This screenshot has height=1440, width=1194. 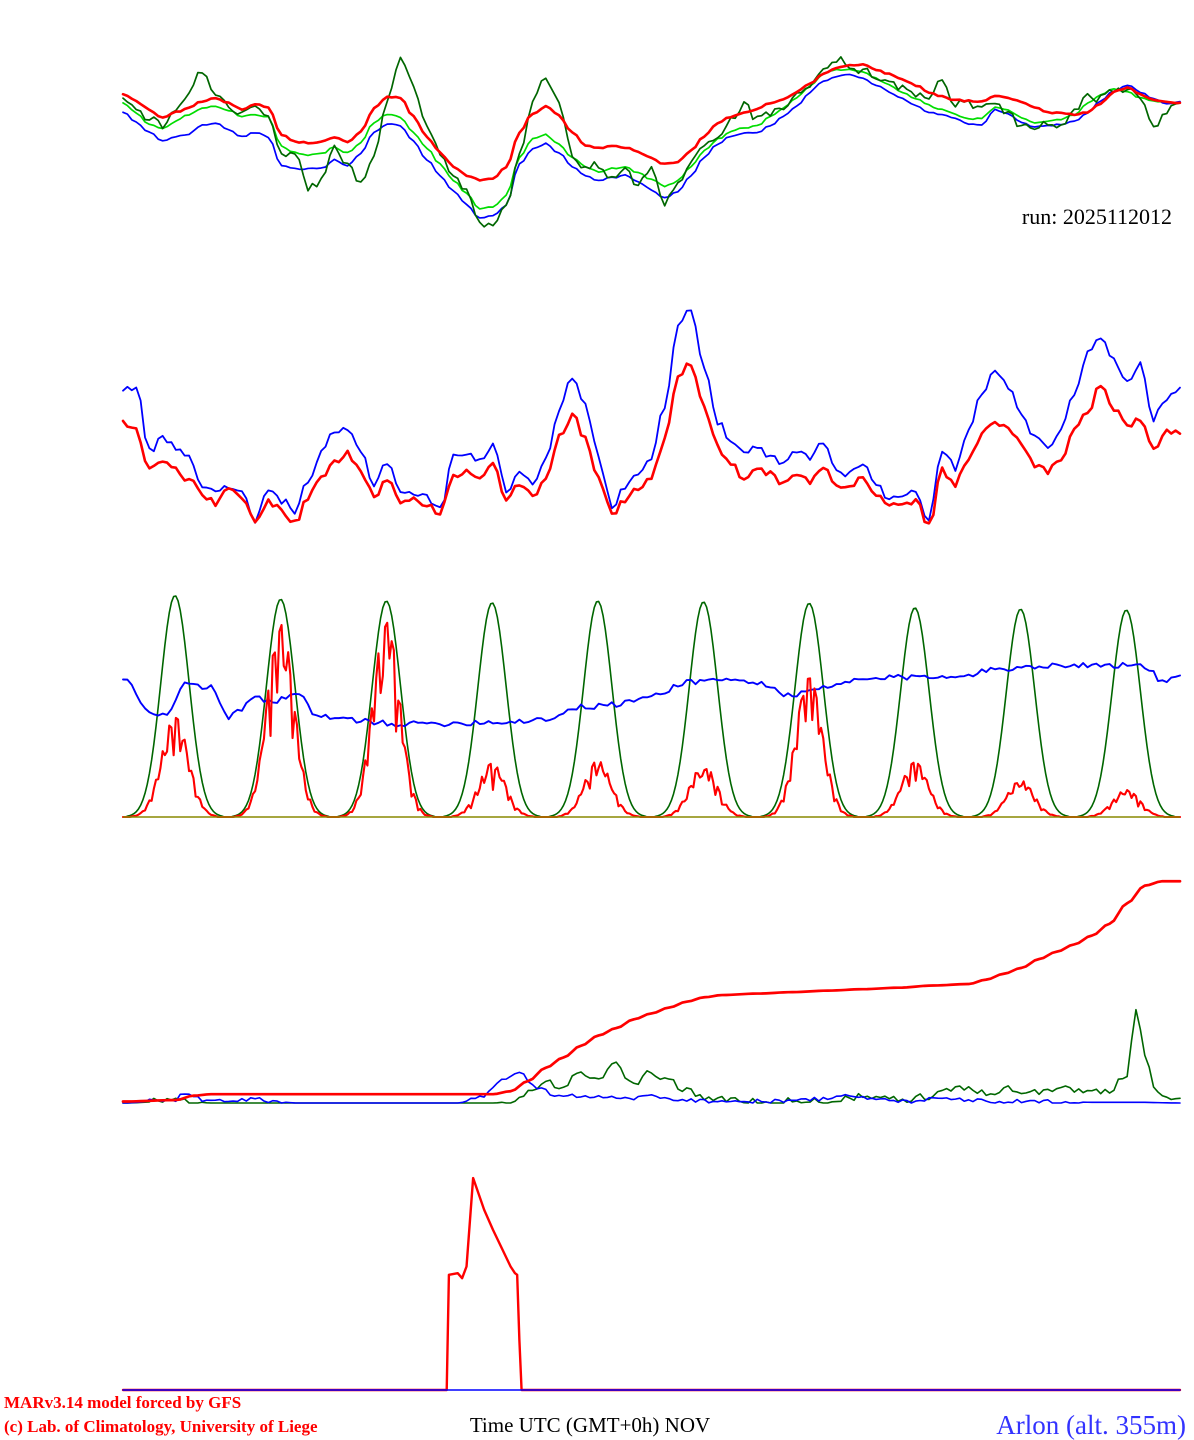 I want to click on series-wind-speed, so click(x=651, y=443).